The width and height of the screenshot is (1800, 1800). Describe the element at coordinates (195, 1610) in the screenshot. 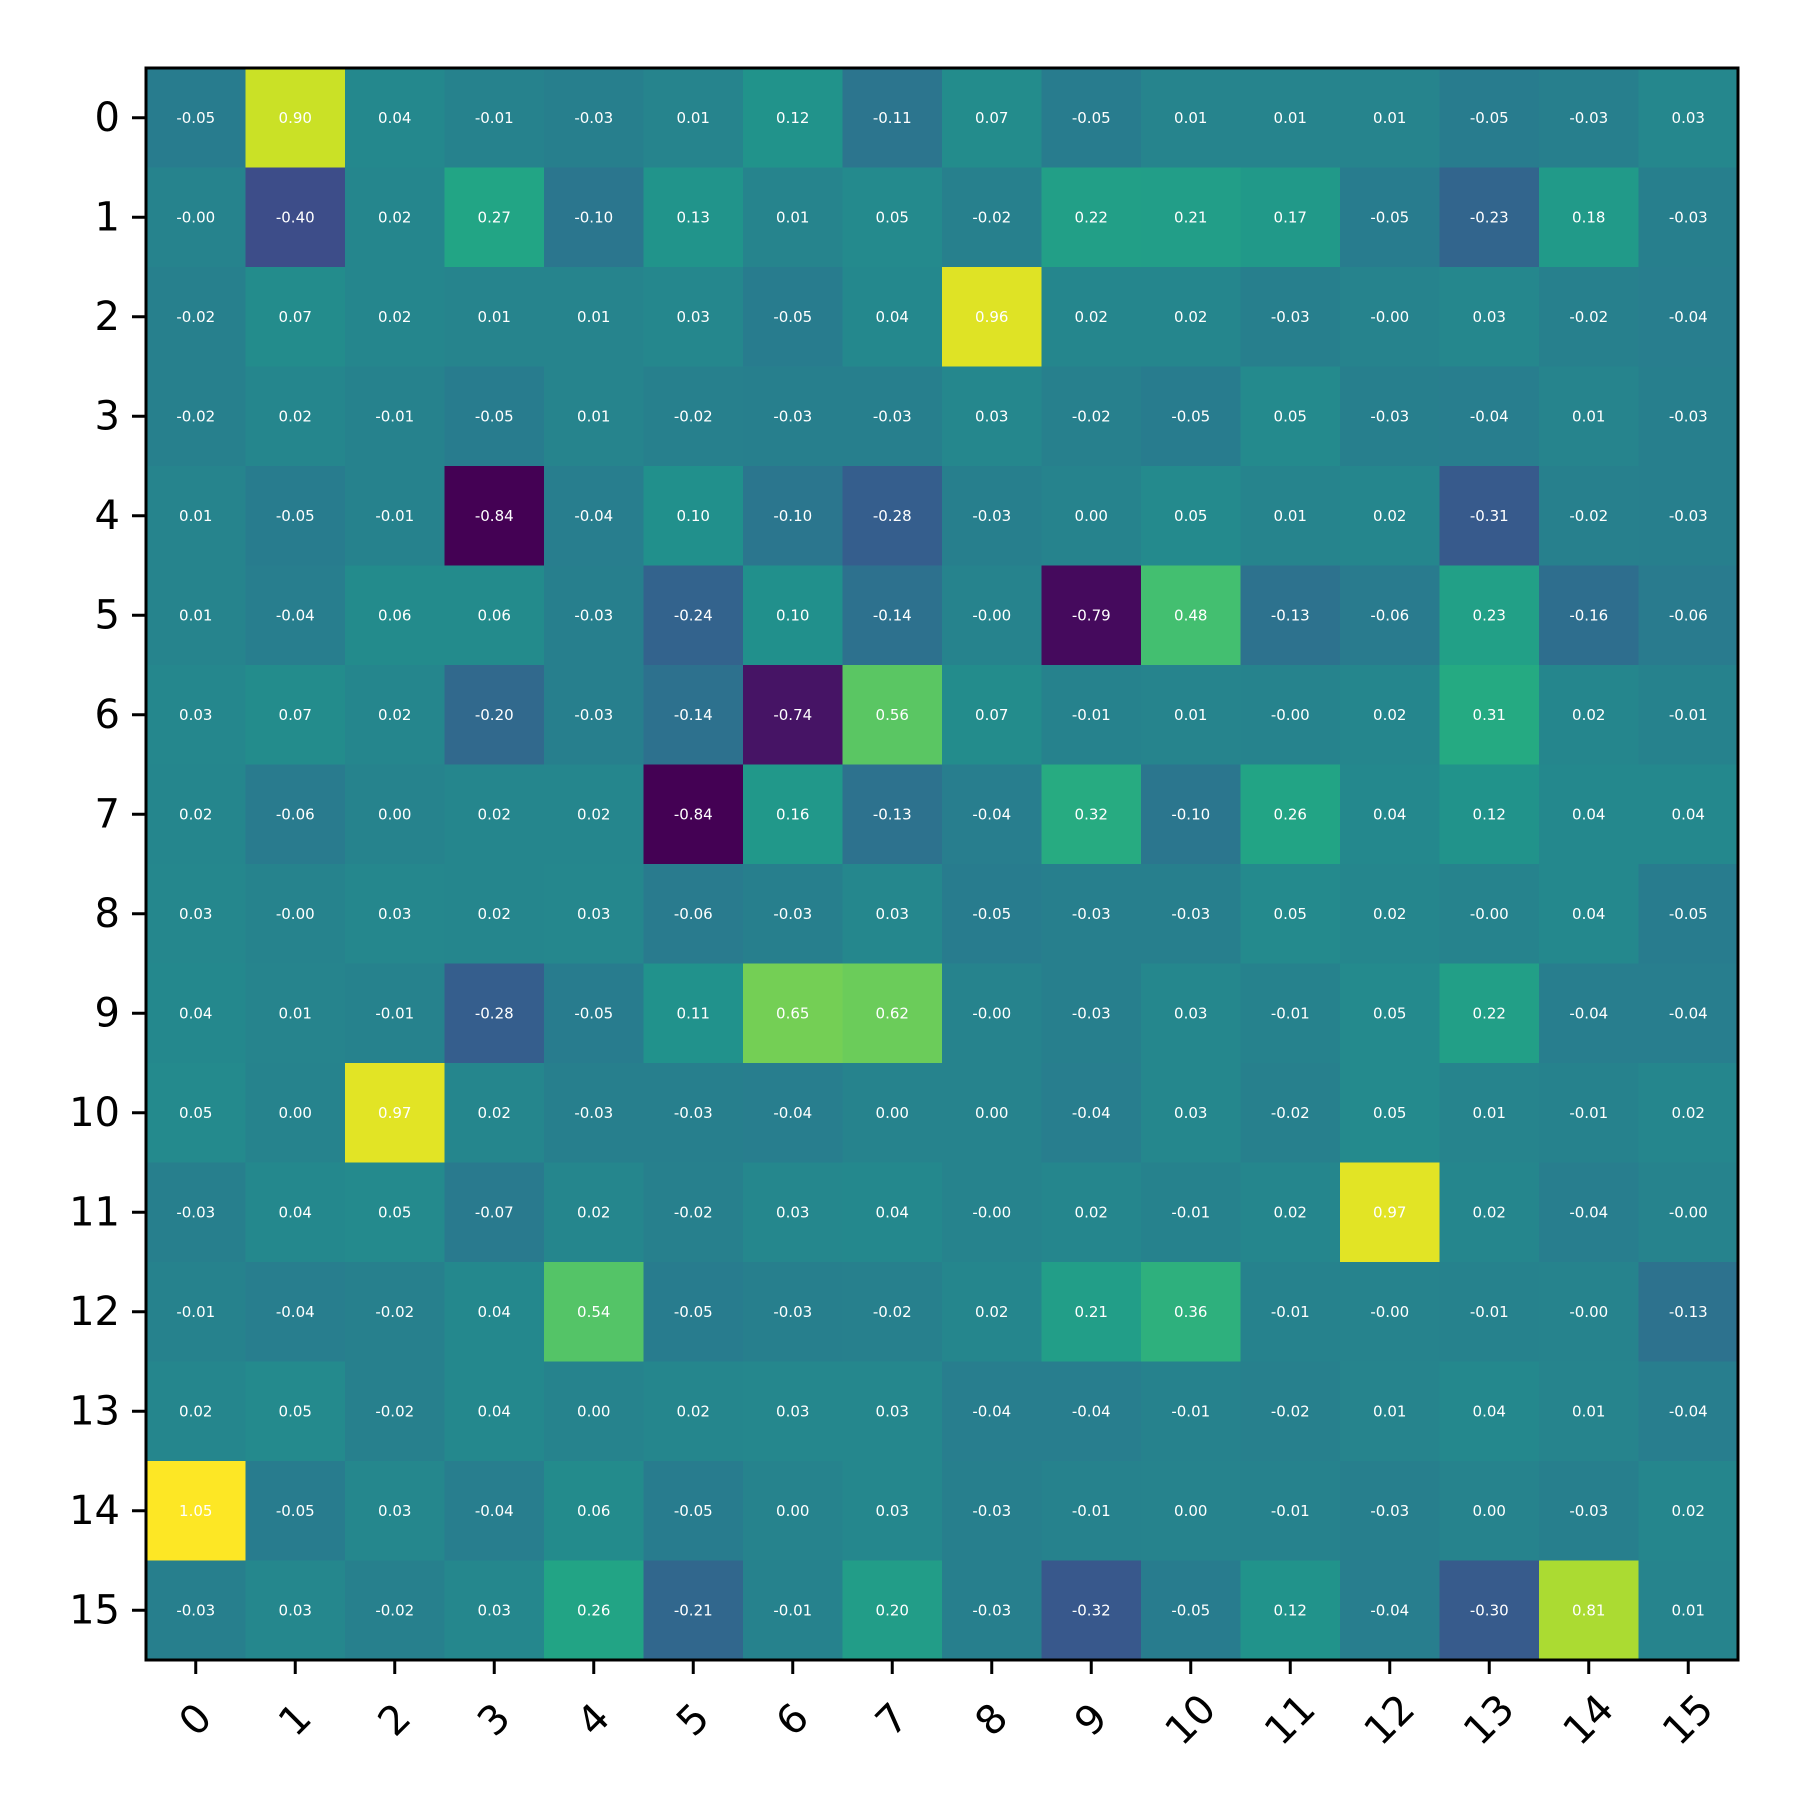

I see `cell-label-r15-c0: -0.03` at that location.